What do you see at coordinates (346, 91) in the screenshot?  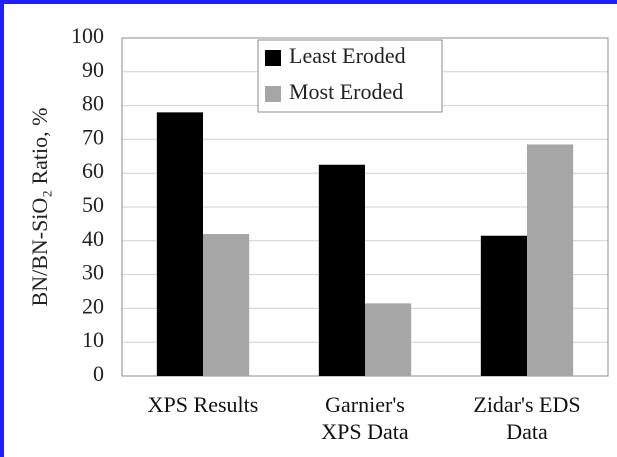 I see `legend-label: Most Eroded` at bounding box center [346, 91].